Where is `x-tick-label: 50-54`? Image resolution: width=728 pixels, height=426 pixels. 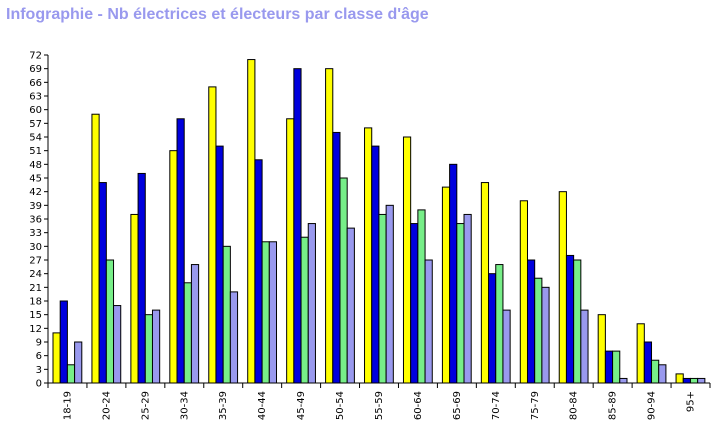
x-tick-label: 50-54 is located at coordinates (340, 405).